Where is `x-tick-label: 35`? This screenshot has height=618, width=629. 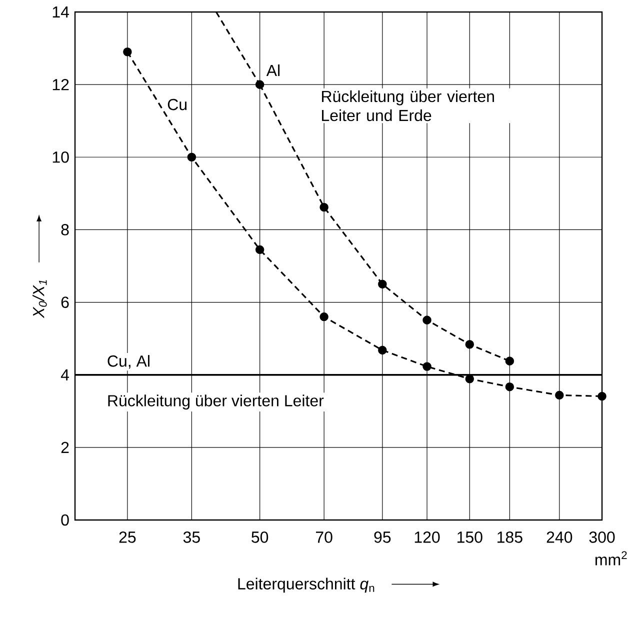 x-tick-label: 35 is located at coordinates (191, 537).